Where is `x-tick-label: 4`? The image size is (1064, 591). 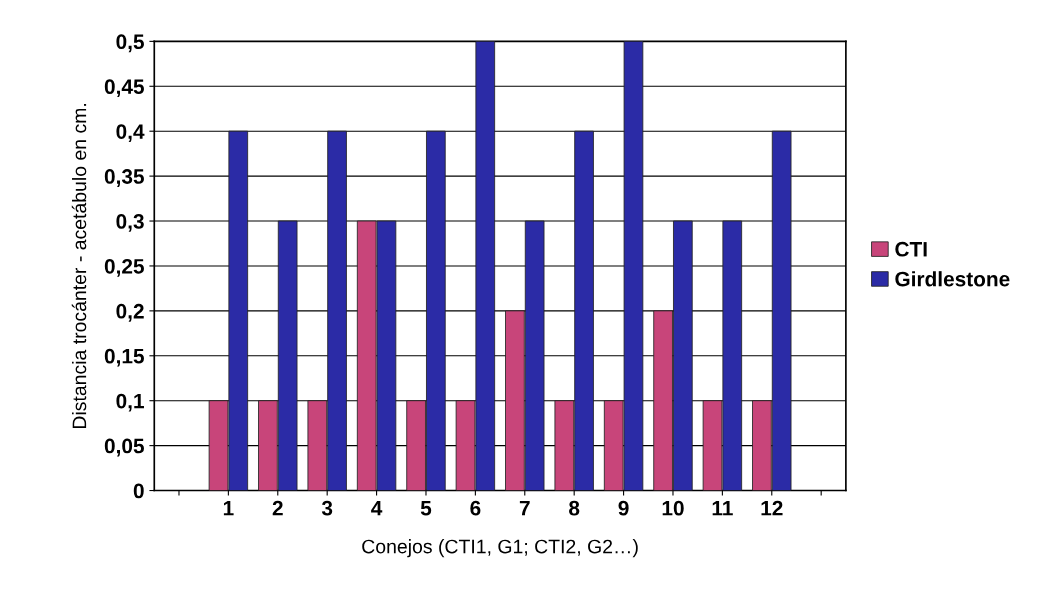
x-tick-label: 4 is located at coordinates (377, 508).